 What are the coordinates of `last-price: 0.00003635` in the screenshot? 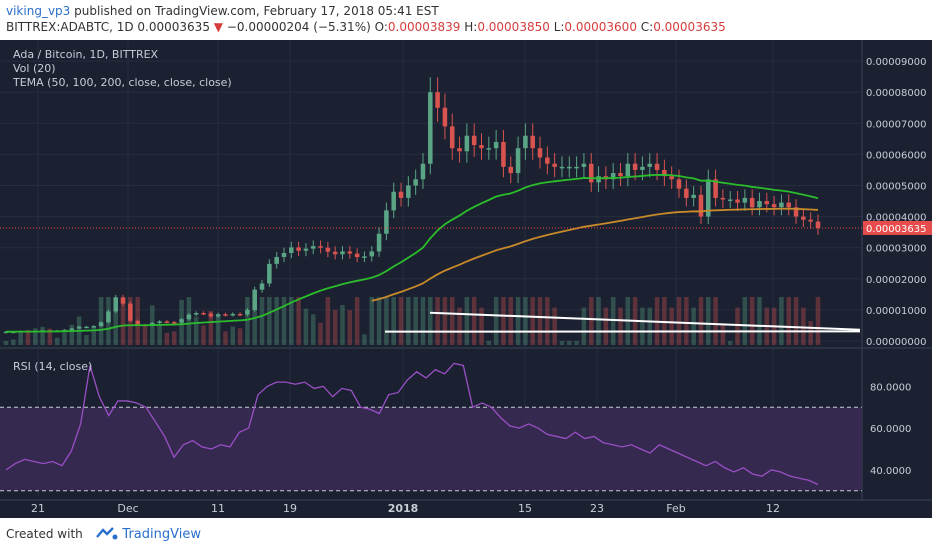 It's located at (173, 27).